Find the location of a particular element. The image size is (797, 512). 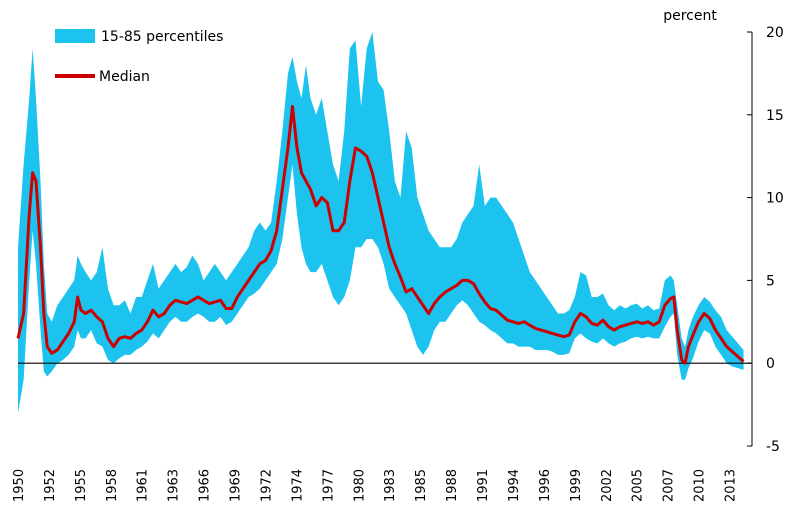

legend-swatch is located at coordinates (75, 36).